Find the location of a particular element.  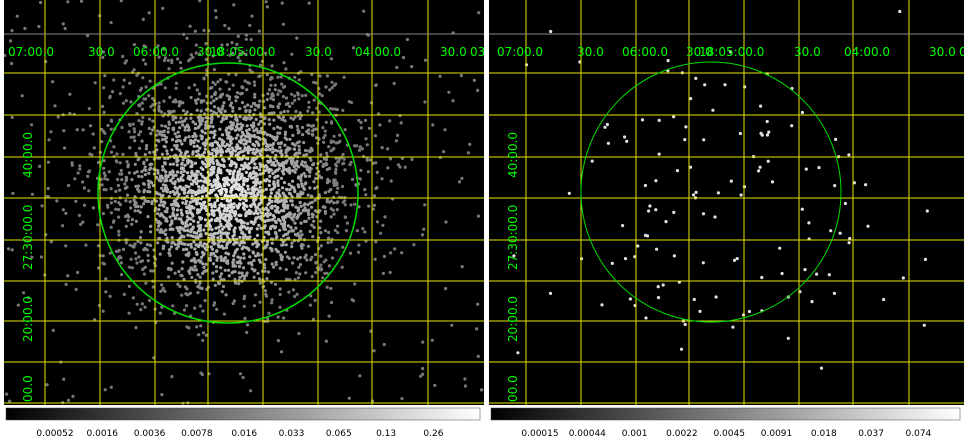

ra-label: 06:00.0 is located at coordinates (645, 52).